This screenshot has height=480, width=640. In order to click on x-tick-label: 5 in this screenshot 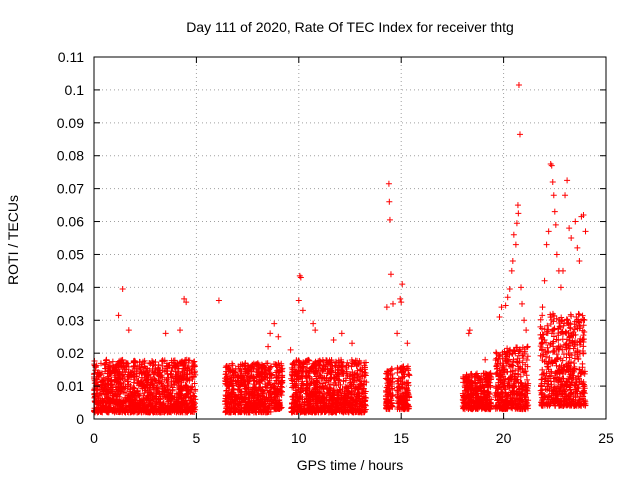, I will do `click(197, 438)`.